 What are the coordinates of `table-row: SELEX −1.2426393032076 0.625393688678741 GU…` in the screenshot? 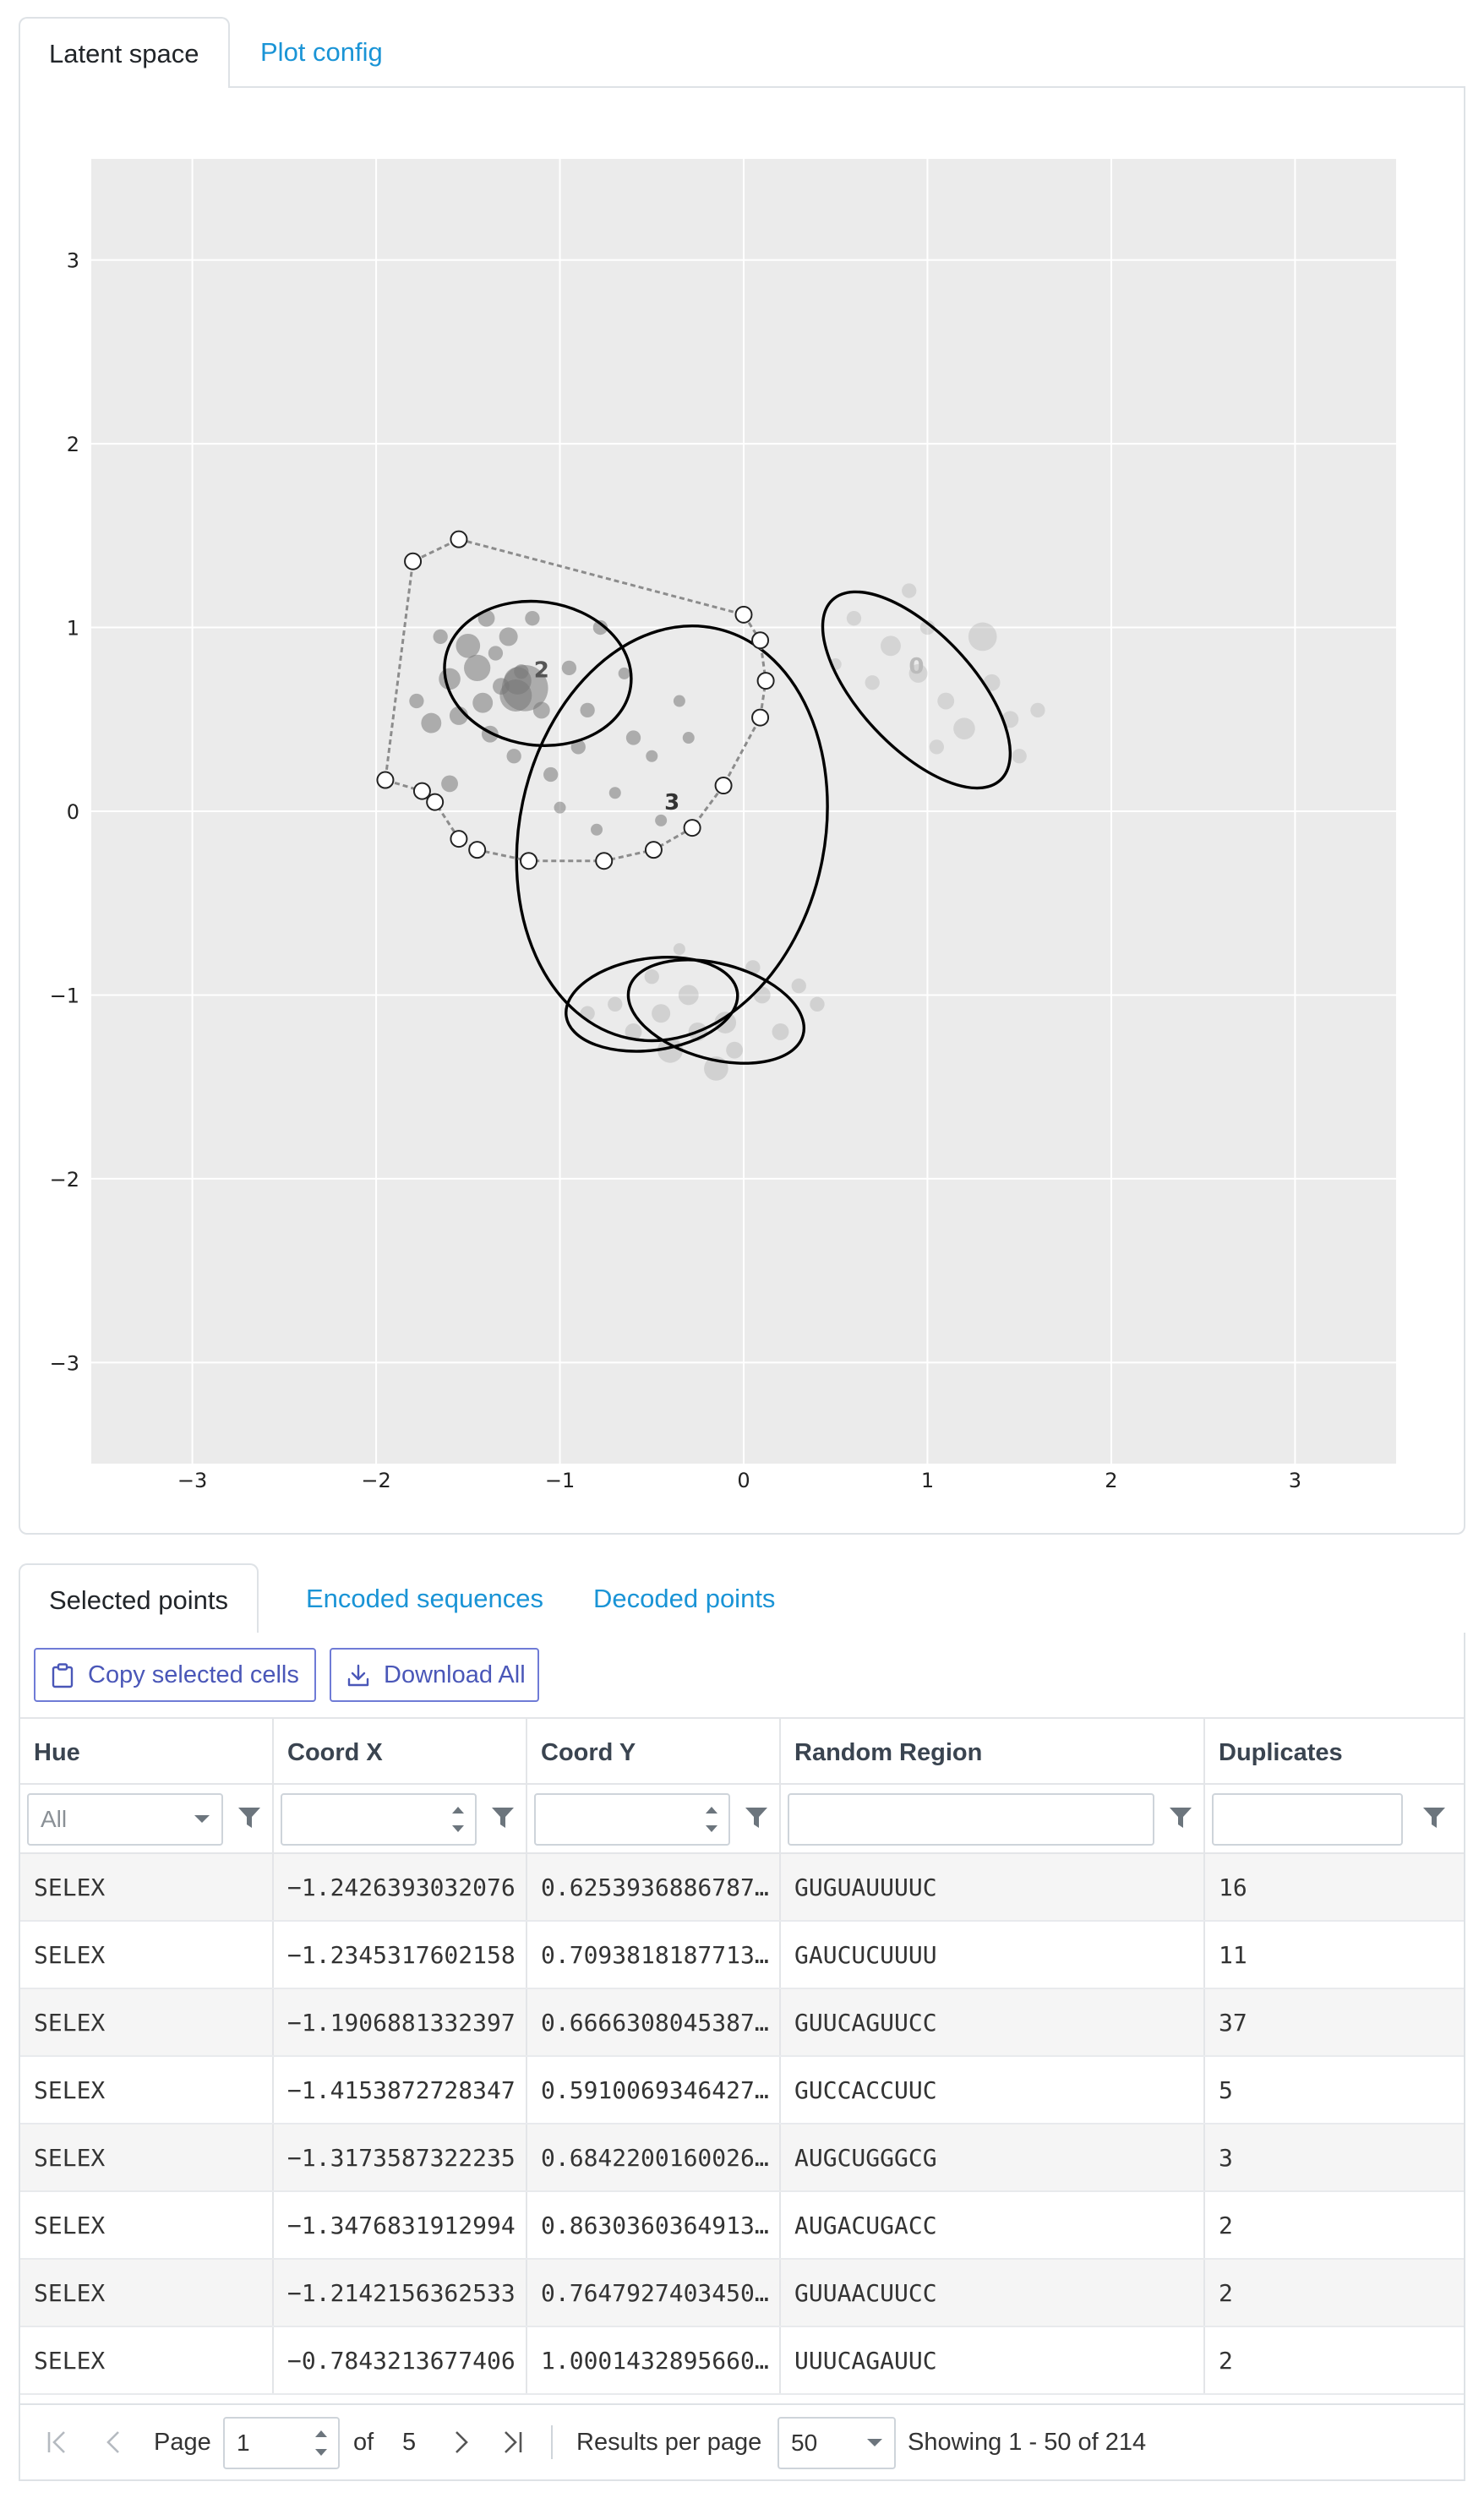 It's located at (742, 1888).